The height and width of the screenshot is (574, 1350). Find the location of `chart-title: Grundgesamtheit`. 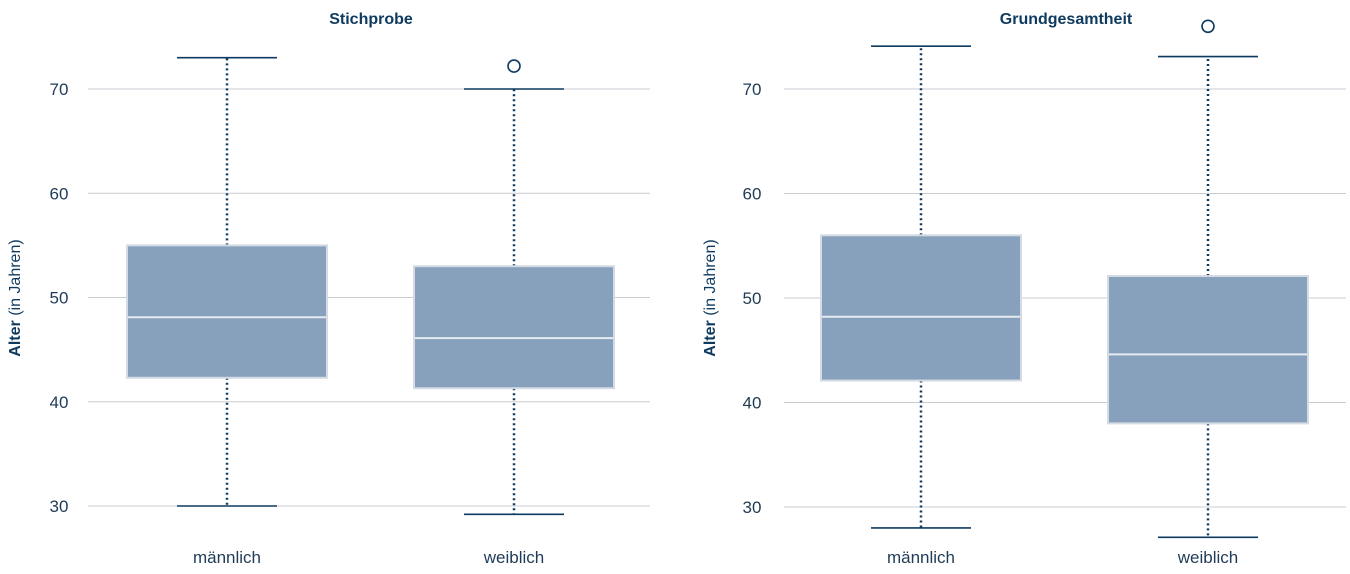

chart-title: Grundgesamtheit is located at coordinates (1066, 19).